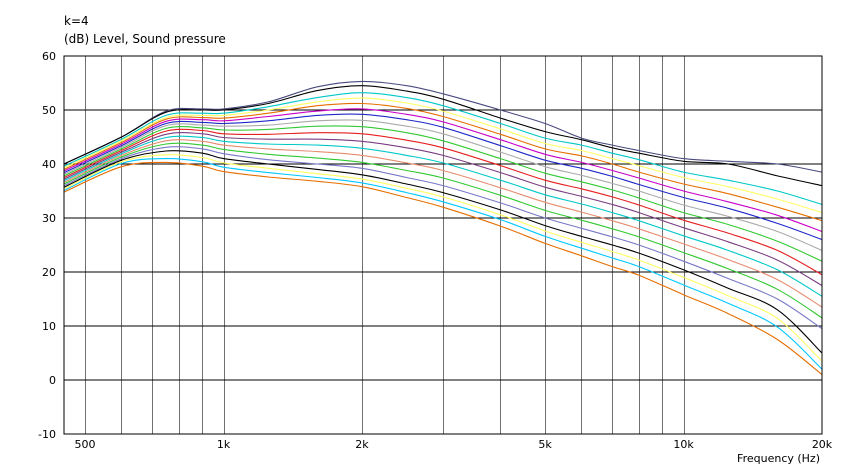 This screenshot has width=844, height=469. I want to click on y-tick-label: 40, so click(49, 164).